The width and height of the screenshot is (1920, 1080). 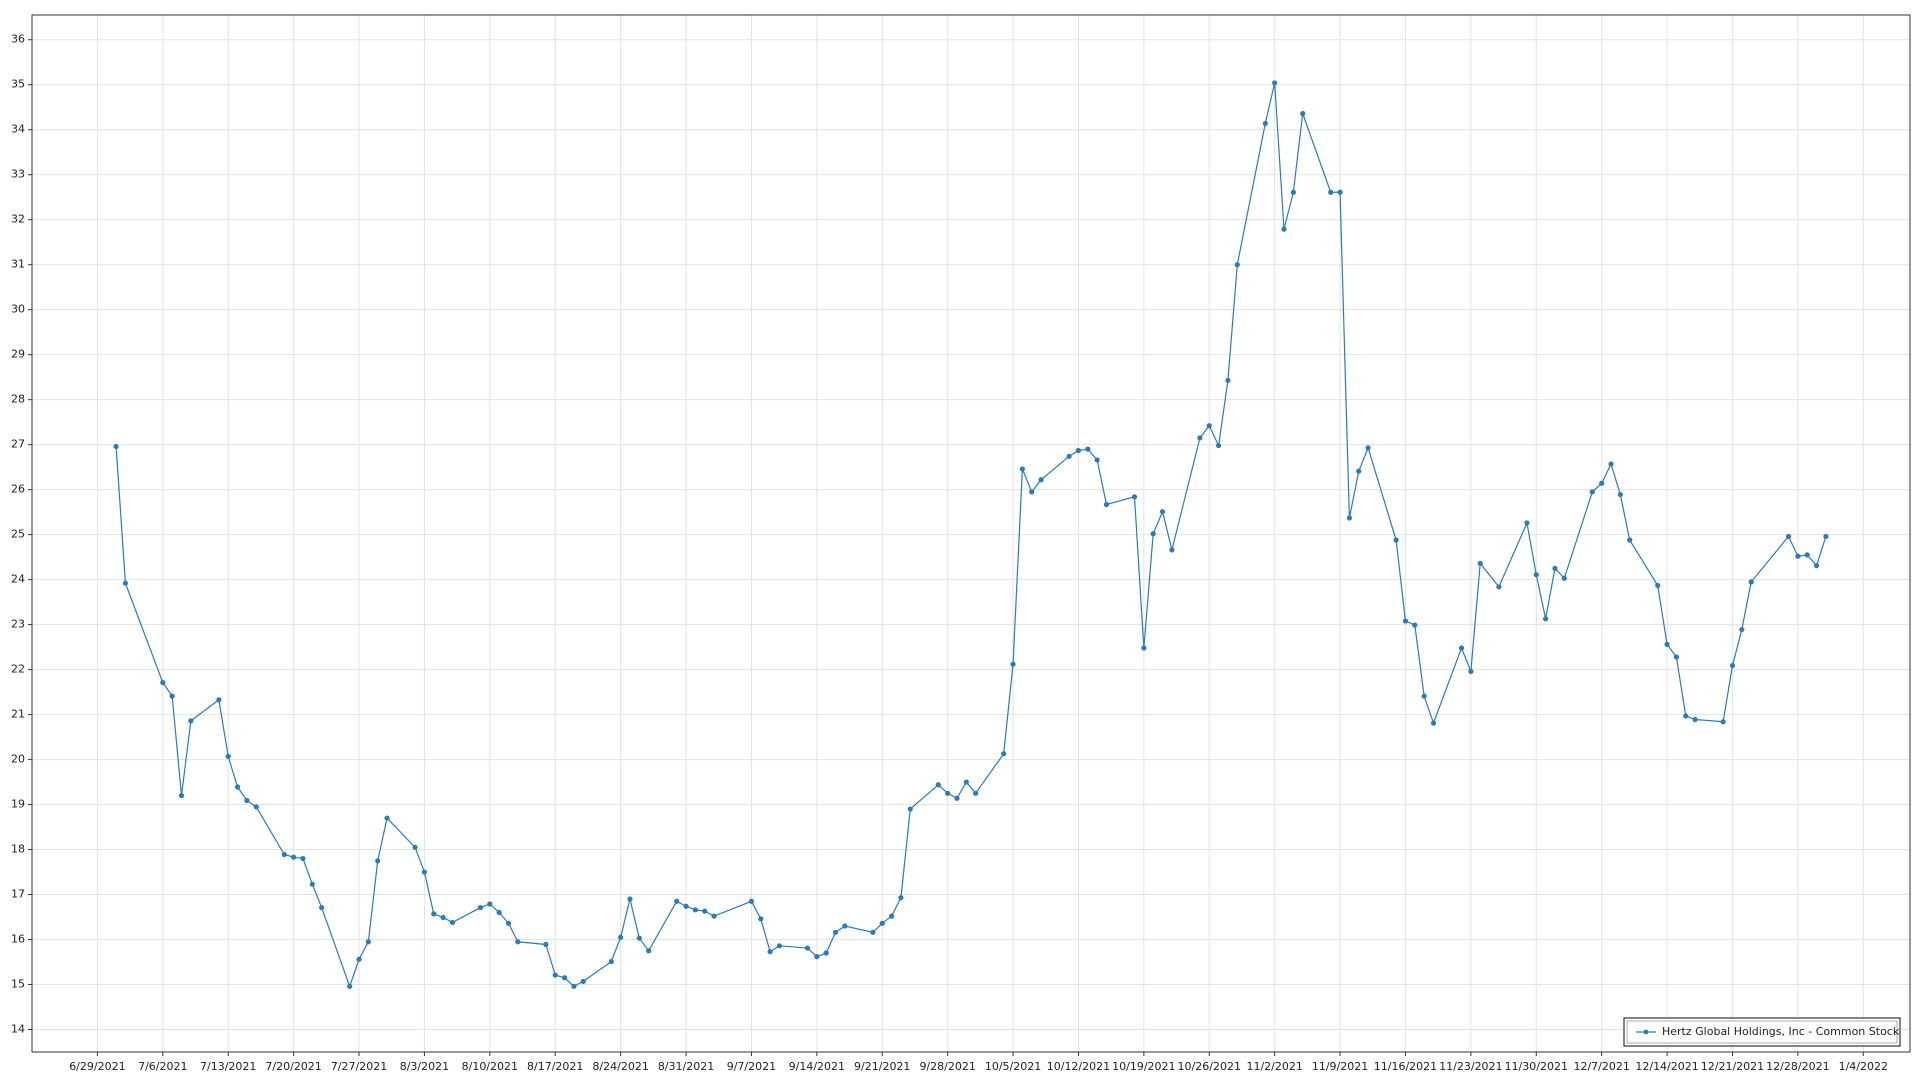 I want to click on x-tick-label: 8/31/2021, so click(x=686, y=1066).